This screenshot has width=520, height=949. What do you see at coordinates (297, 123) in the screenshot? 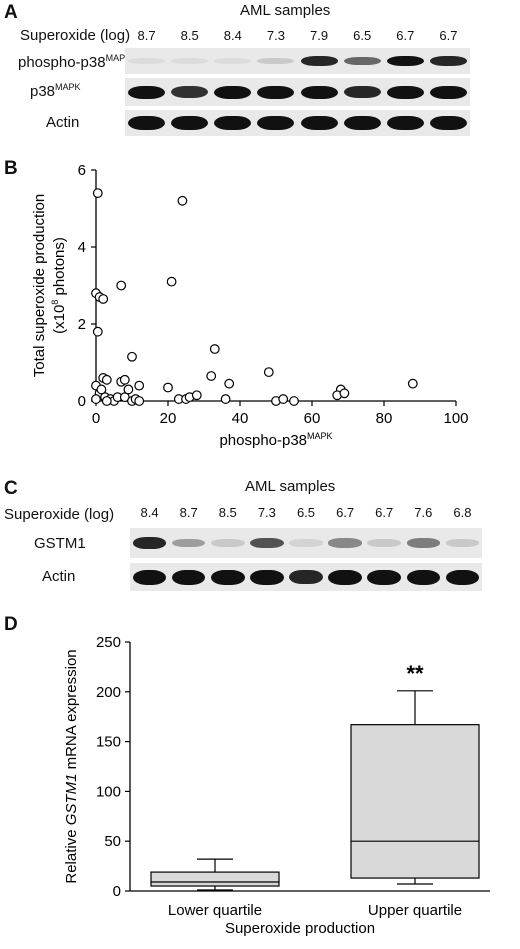
I see `panel-a-actin-blot` at bounding box center [297, 123].